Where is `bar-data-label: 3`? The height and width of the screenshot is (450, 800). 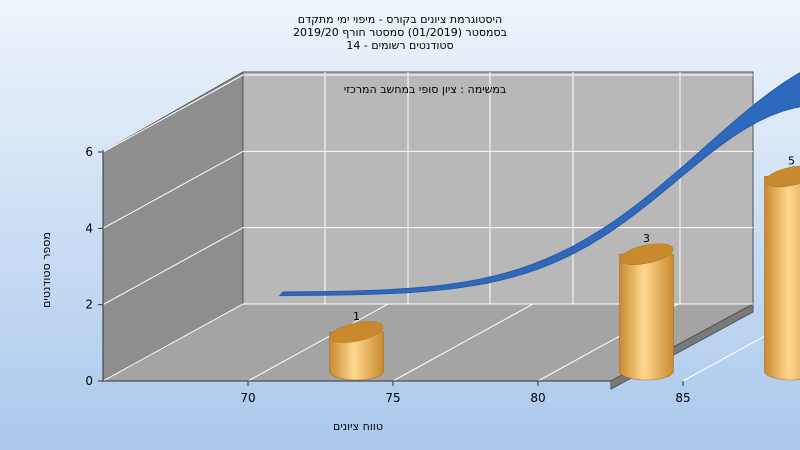 bar-data-label: 3 is located at coordinates (646, 238).